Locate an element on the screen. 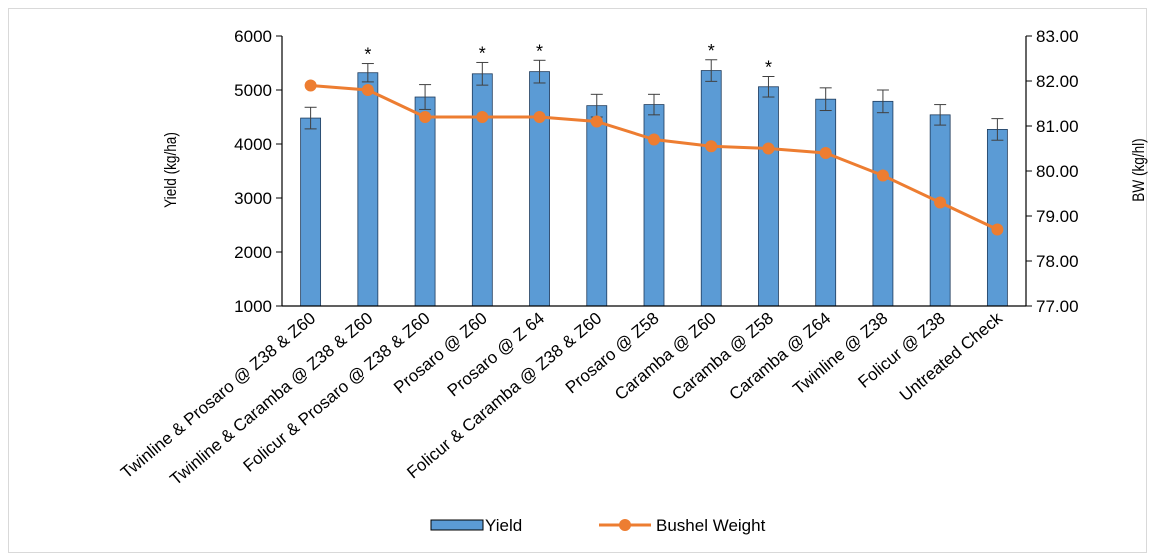 The height and width of the screenshot is (559, 1155). category-label: Untreated Check is located at coordinates (951, 356).